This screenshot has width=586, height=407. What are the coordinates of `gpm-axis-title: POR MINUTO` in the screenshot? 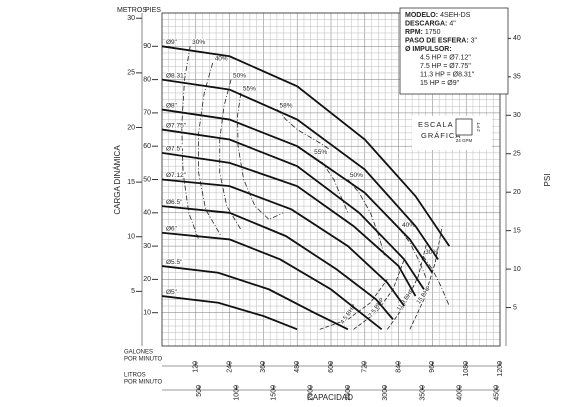 It's located at (143, 360).